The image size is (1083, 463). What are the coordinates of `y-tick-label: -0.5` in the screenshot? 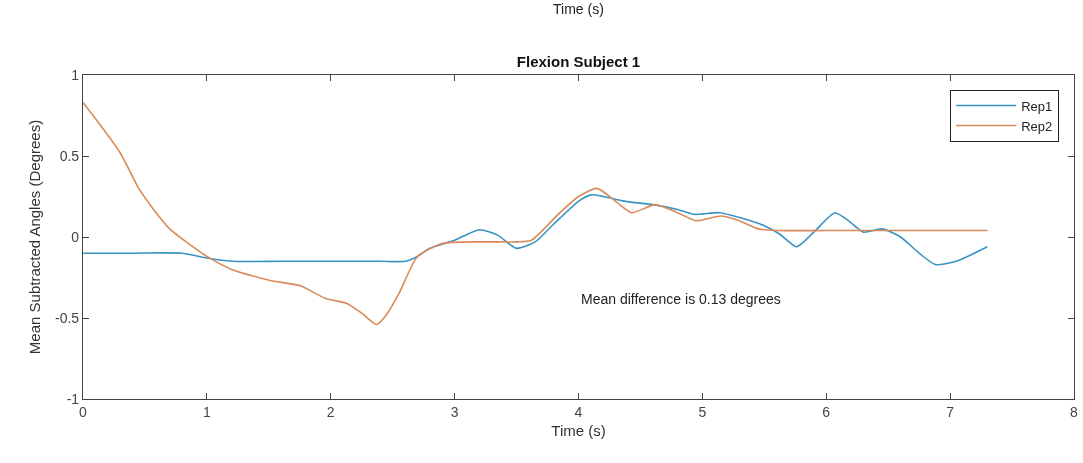 It's located at (67, 317).